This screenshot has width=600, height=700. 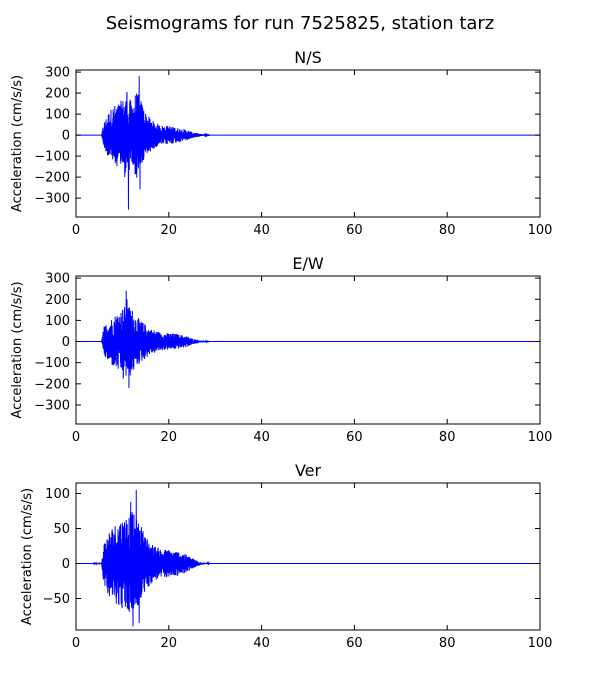 What do you see at coordinates (261, 643) in the screenshot?
I see `x-tick-label-ver: 40` at bounding box center [261, 643].